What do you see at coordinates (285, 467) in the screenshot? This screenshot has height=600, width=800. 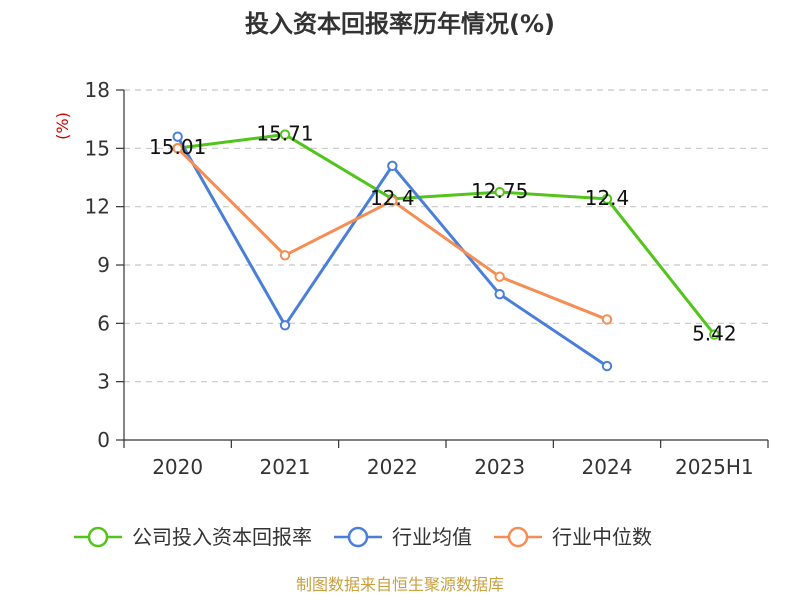 I see `x-tick-label-1: 2021` at bounding box center [285, 467].